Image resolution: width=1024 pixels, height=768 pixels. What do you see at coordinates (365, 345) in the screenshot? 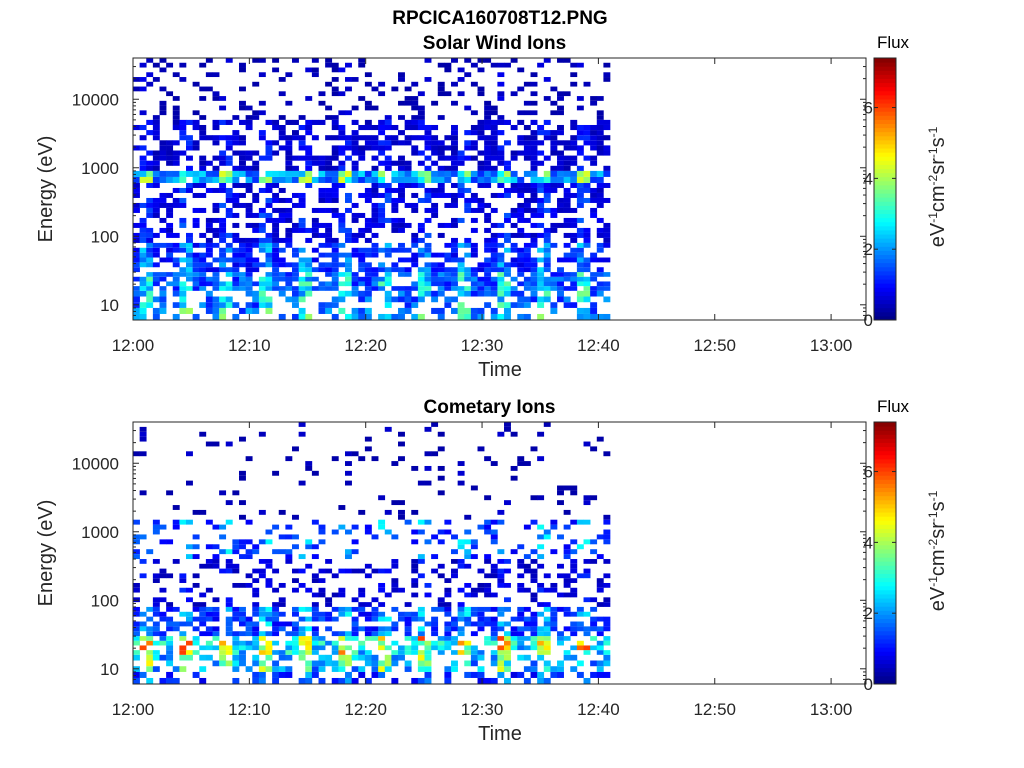
I see `x-tick-label: 12:20` at bounding box center [365, 345].